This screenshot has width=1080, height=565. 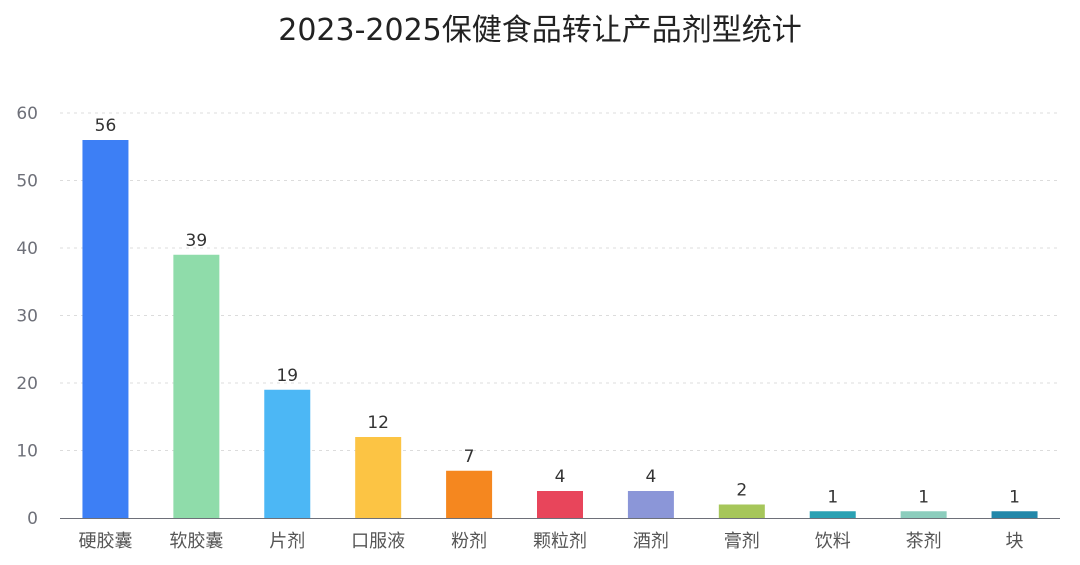 What do you see at coordinates (651, 541) in the screenshot?
I see `x-tick-label: 酒剂` at bounding box center [651, 541].